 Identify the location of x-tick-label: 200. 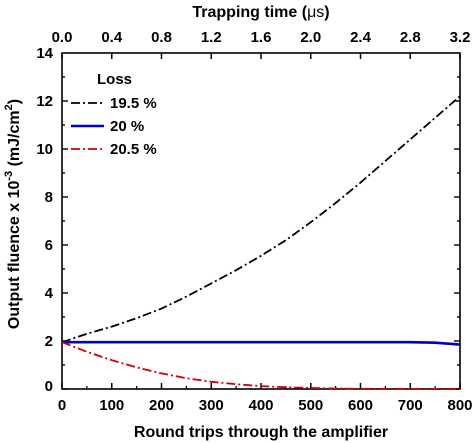
(161, 405).